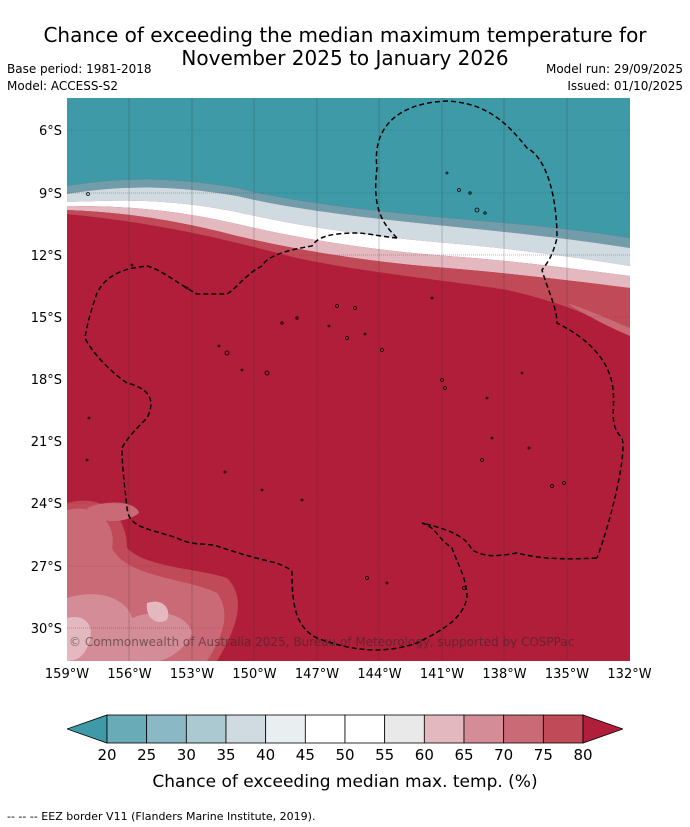 The width and height of the screenshot is (690, 827). I want to click on colorbar-high-extension, so click(602, 729).